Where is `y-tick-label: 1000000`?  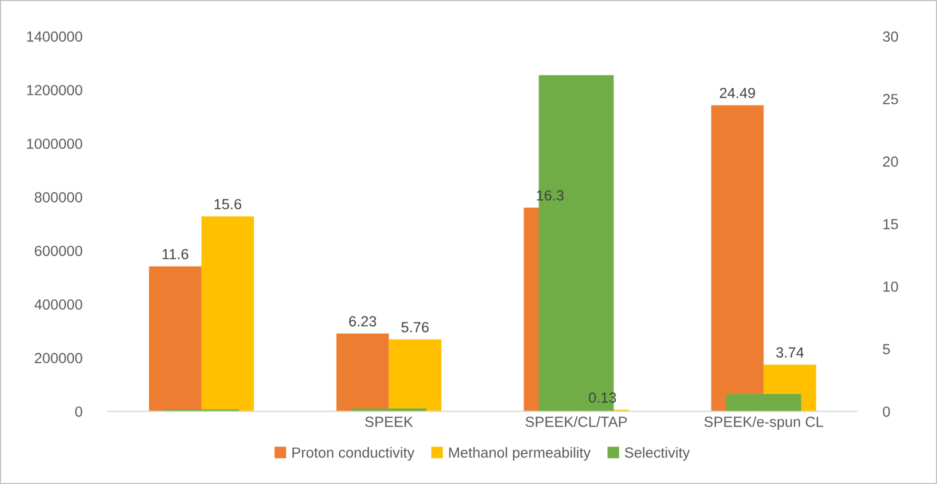
y-tick-label: 1000000 is located at coordinates (54, 143).